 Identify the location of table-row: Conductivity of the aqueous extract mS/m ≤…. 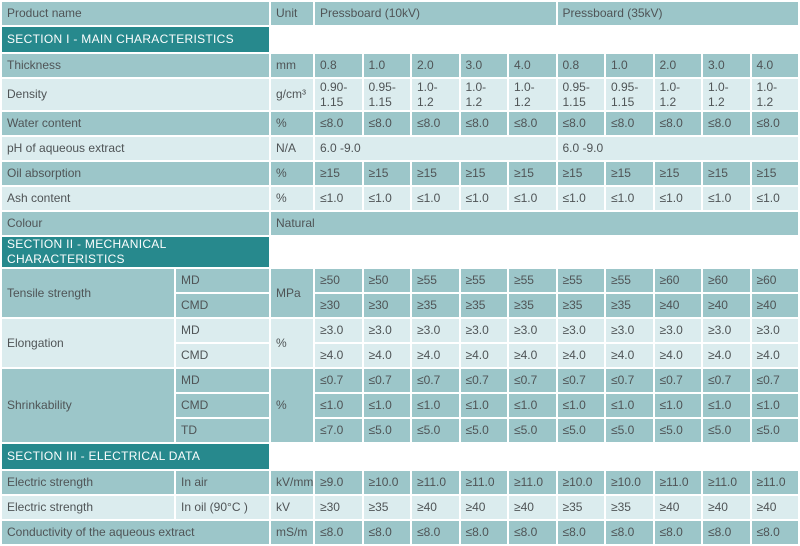
(400, 532).